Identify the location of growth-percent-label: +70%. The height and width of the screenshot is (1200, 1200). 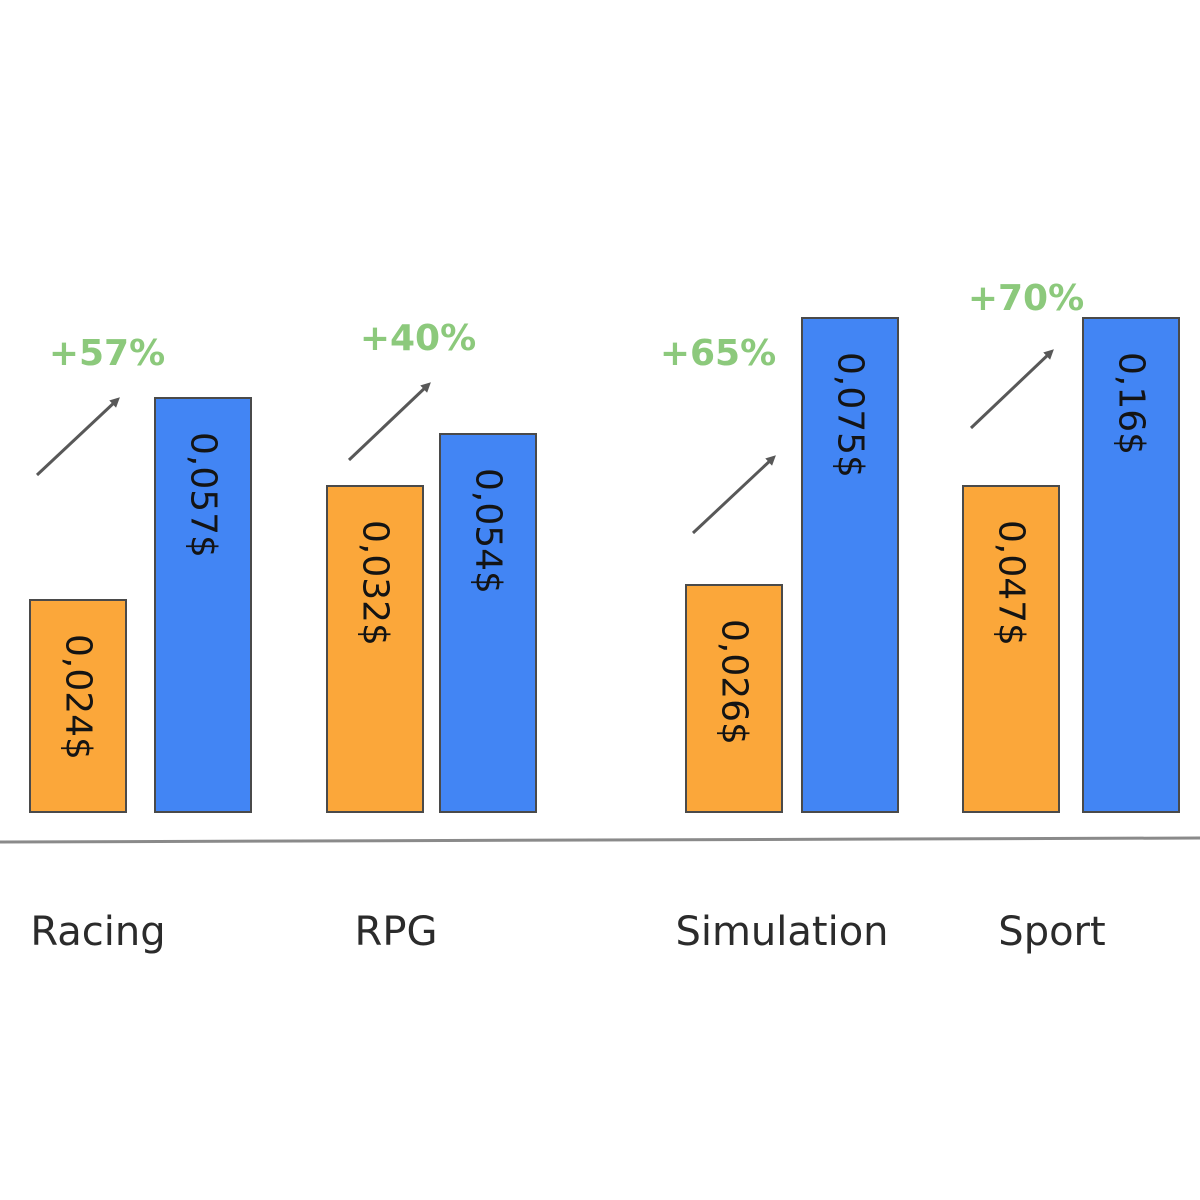
(1026, 298).